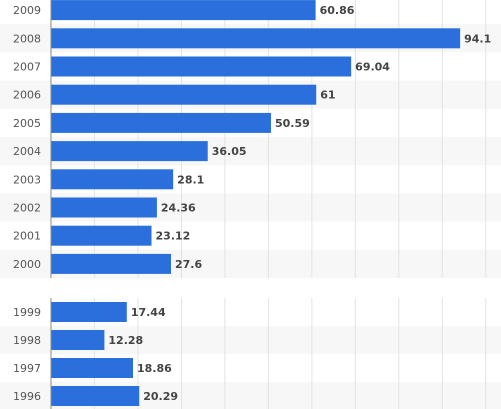 The width and height of the screenshot is (501, 409). I want to click on category-label: 1997, so click(27, 368).